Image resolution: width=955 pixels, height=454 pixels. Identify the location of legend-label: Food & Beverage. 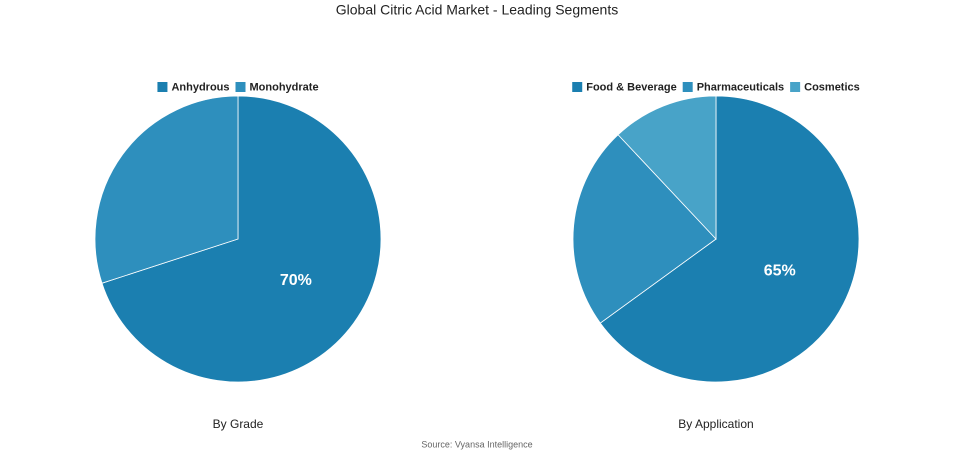
(631, 87).